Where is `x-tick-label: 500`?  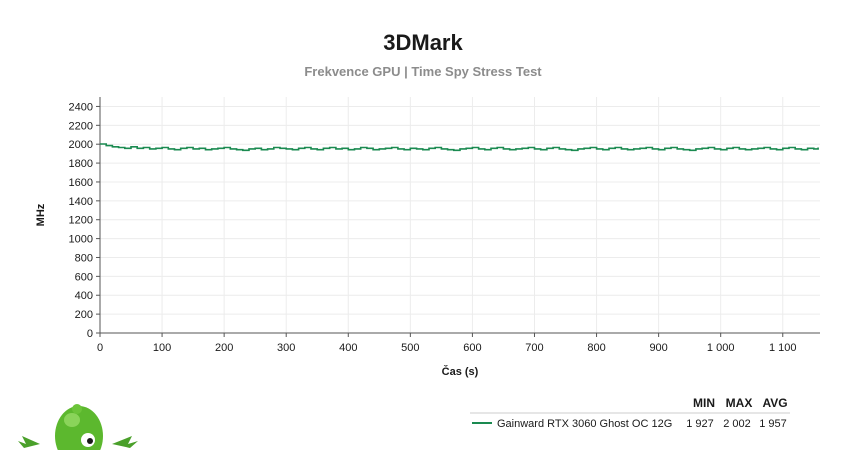 x-tick-label: 500 is located at coordinates (410, 348).